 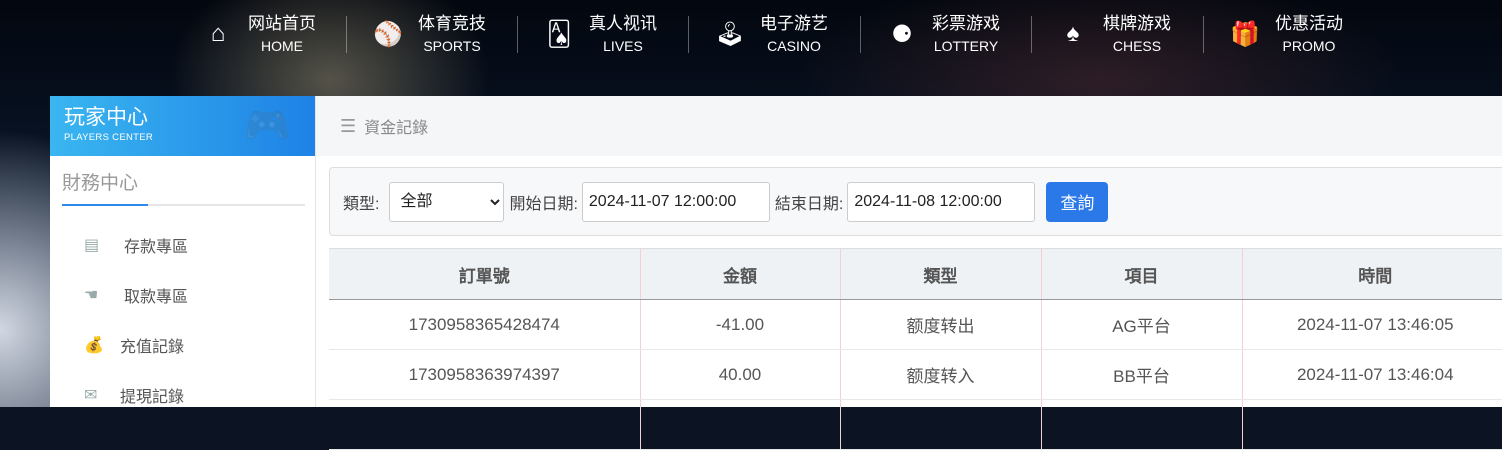 What do you see at coordinates (388, 34) in the screenshot?
I see `ball-icon: ⚾` at bounding box center [388, 34].